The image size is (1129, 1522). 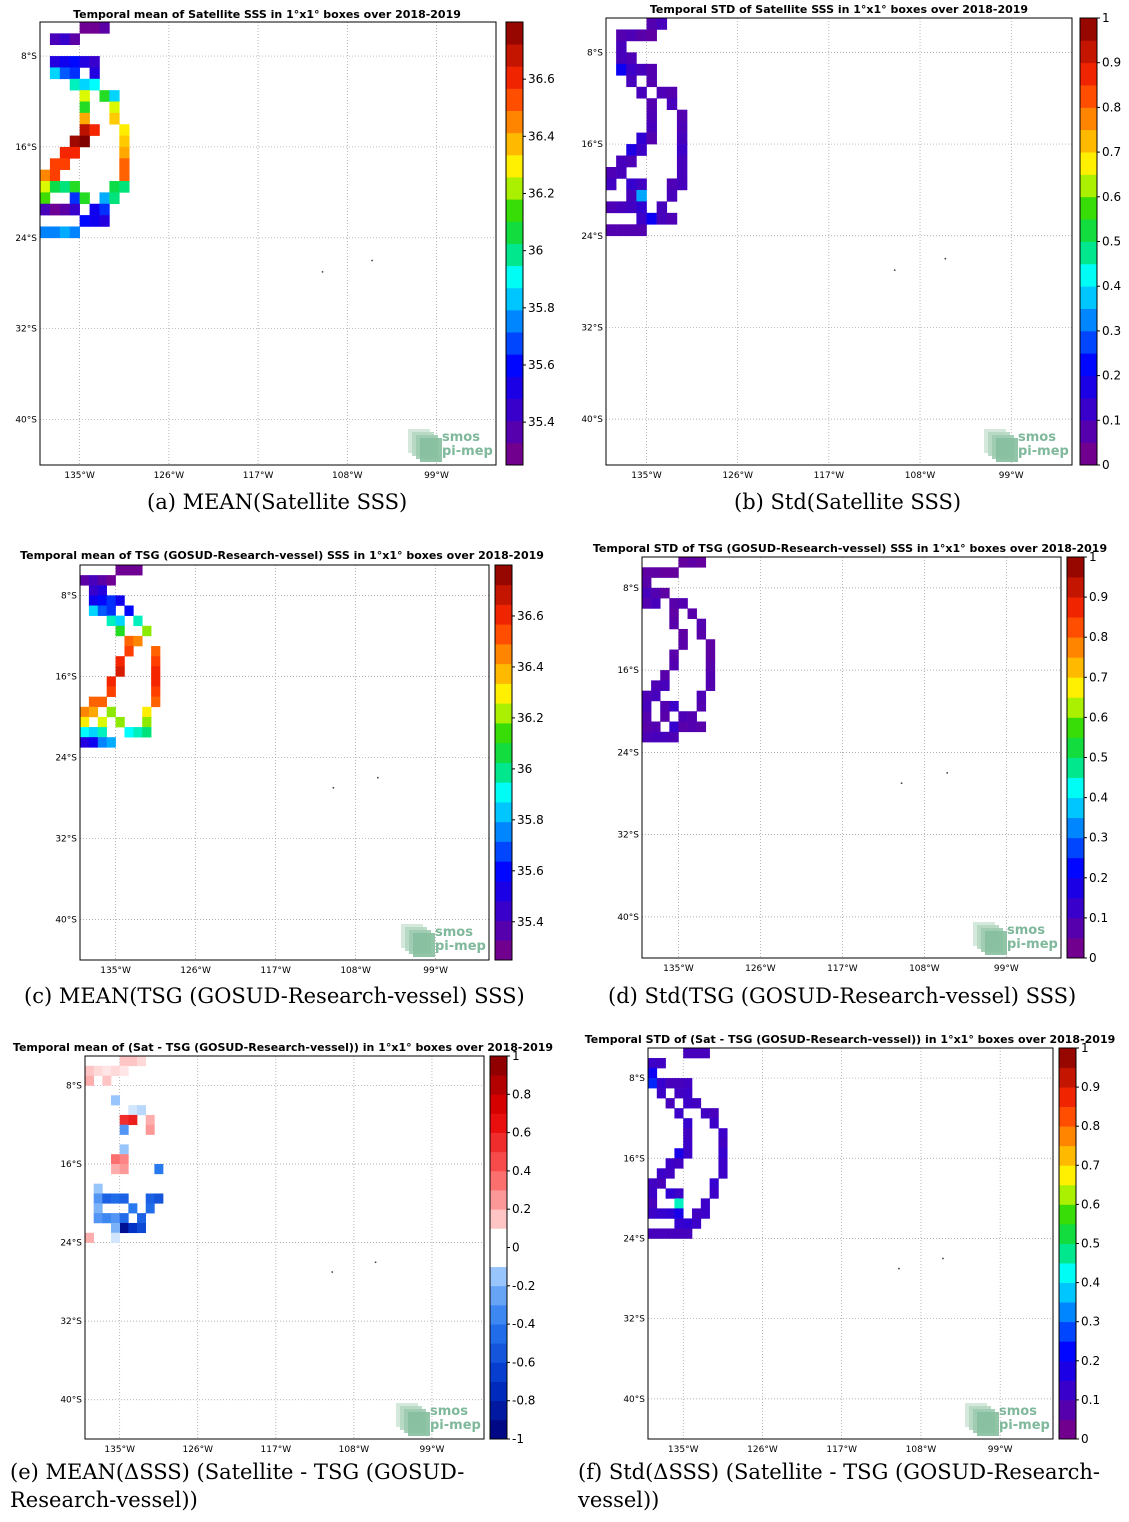 I want to click on colorbar-tick-label: 0.3, so click(x=1090, y=1322).